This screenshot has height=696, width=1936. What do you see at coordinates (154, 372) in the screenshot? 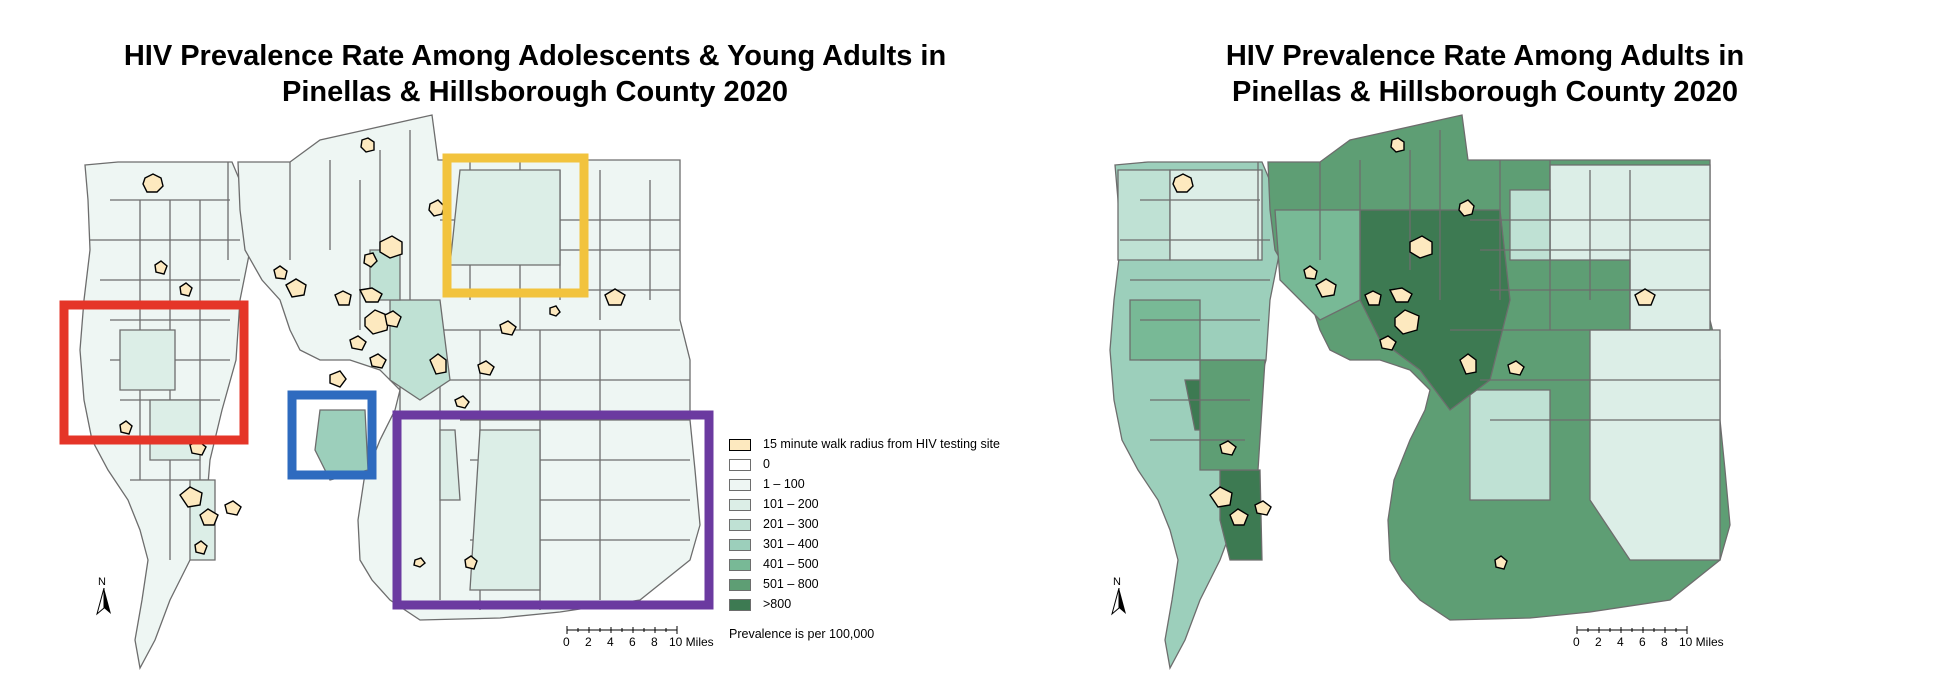
I see `highlight-box-red` at bounding box center [154, 372].